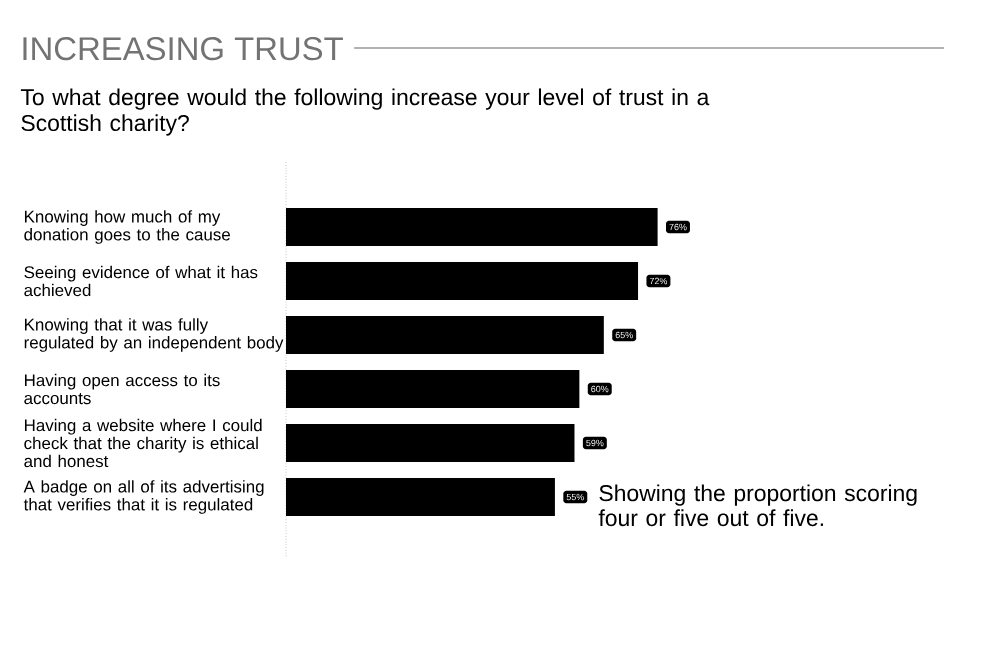 Image resolution: width=1000 pixels, height=658 pixels. What do you see at coordinates (143, 497) in the screenshot?
I see `y-tick-label: A badge on all of its advertising that verifies that it is regulated` at bounding box center [143, 497].